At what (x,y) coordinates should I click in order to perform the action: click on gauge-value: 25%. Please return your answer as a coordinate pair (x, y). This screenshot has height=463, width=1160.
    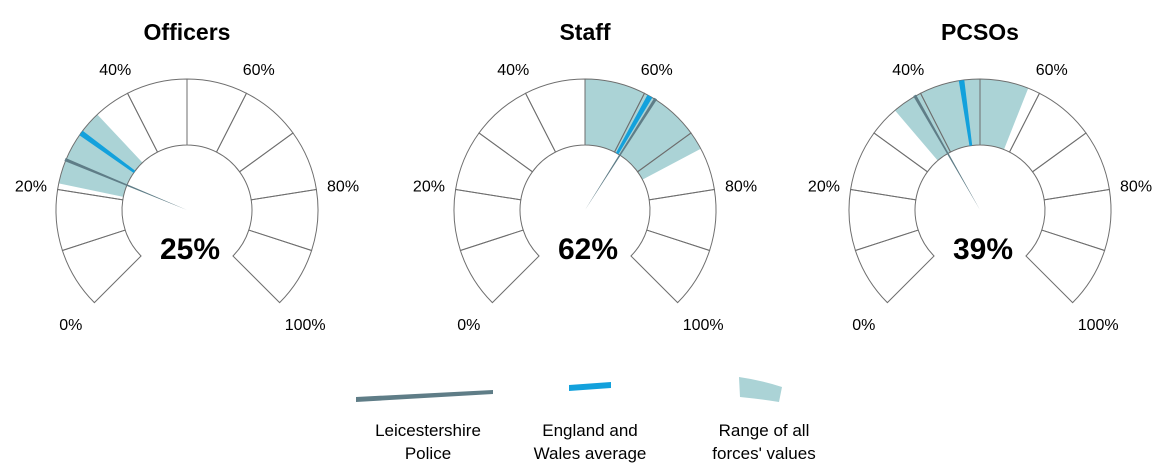
    Looking at the image, I should click on (190, 249).